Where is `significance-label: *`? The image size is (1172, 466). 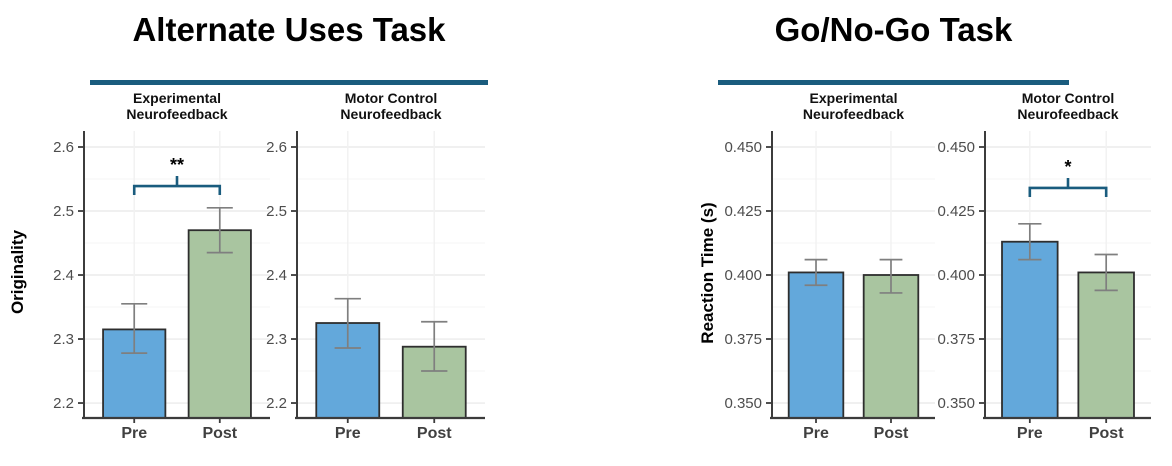
significance-label: * is located at coordinates (1067, 167).